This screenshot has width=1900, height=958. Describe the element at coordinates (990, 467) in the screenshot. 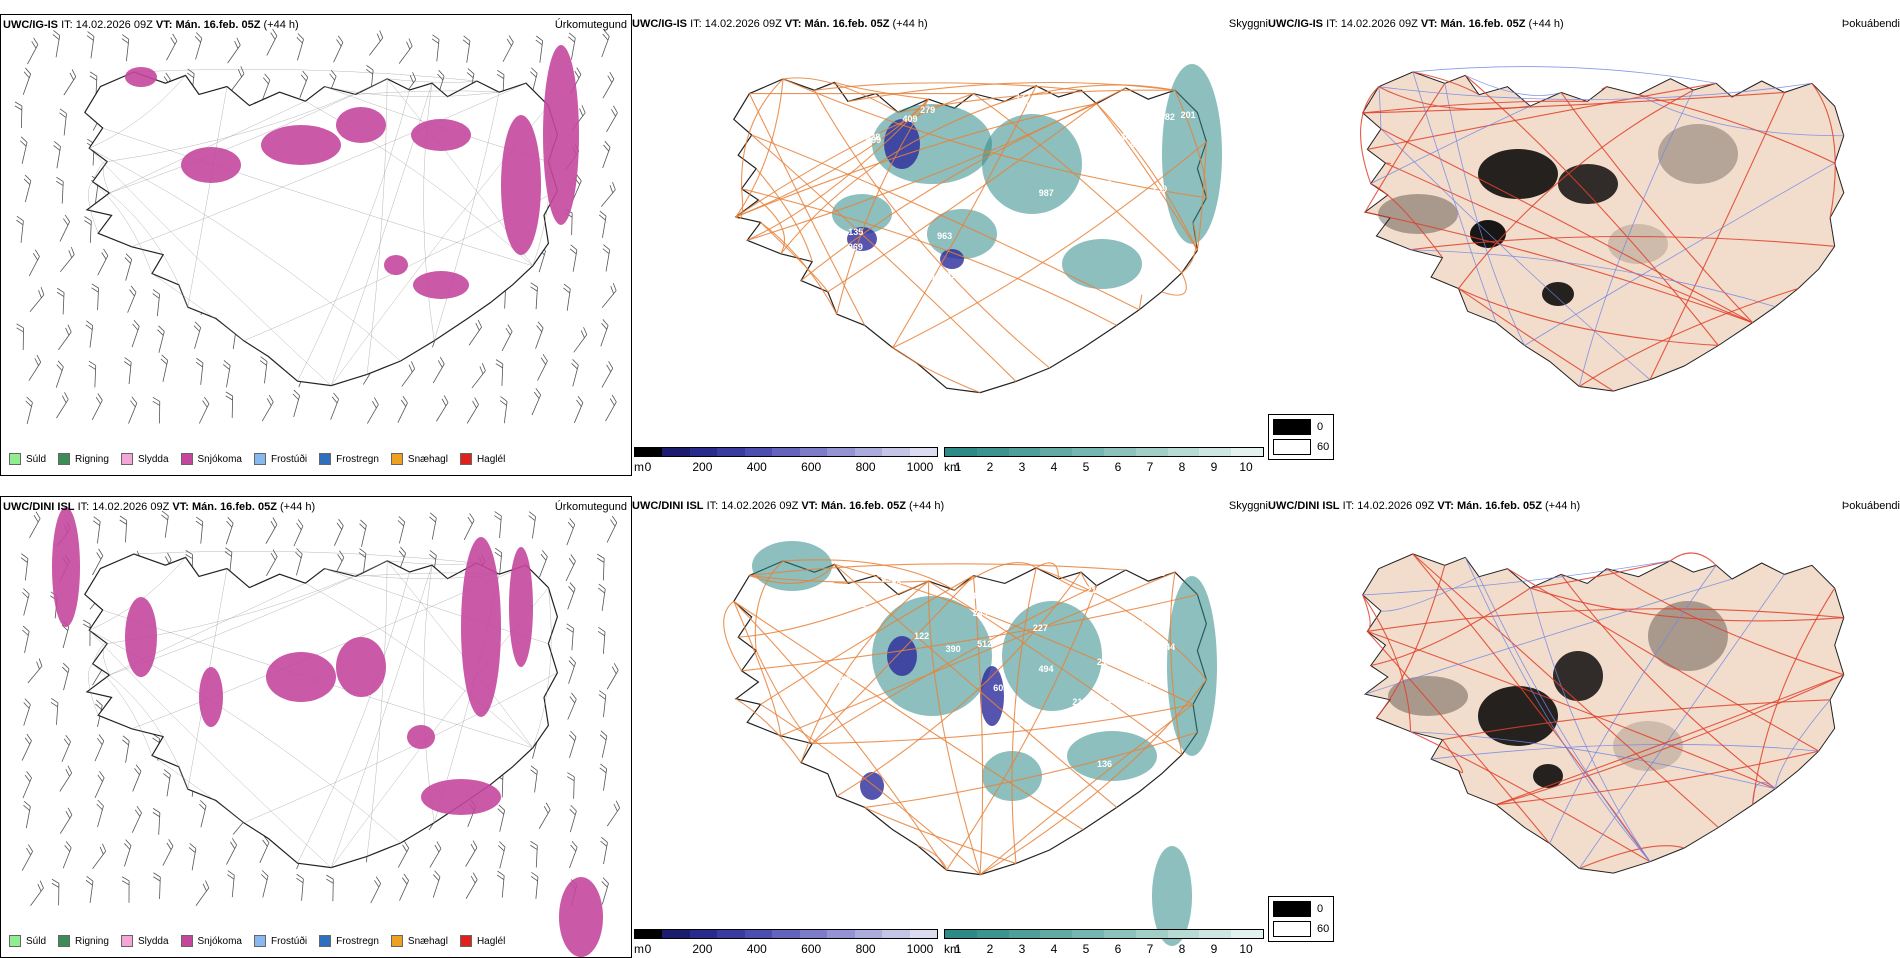

I see `tick-label: 2` at that location.